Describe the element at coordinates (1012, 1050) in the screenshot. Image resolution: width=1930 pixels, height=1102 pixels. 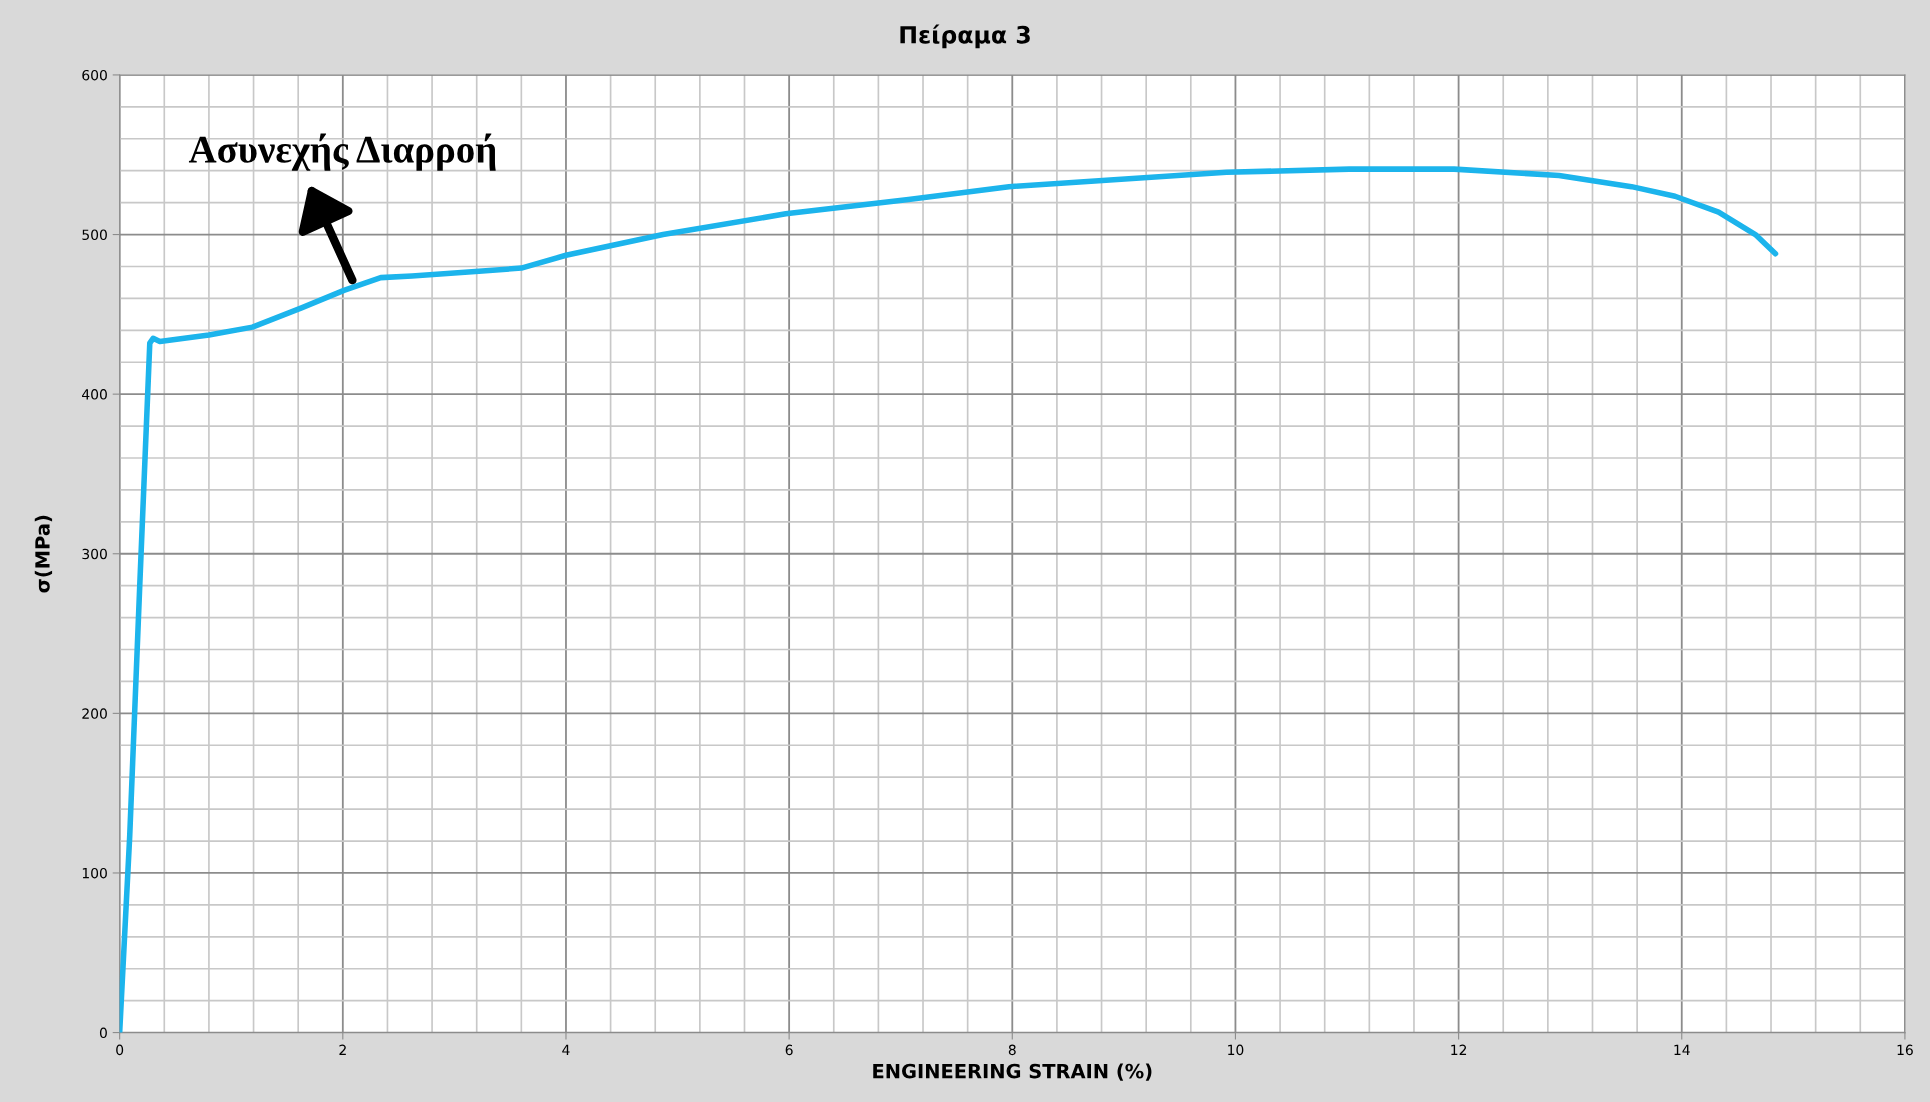
I see `x-tick-label: 8` at that location.